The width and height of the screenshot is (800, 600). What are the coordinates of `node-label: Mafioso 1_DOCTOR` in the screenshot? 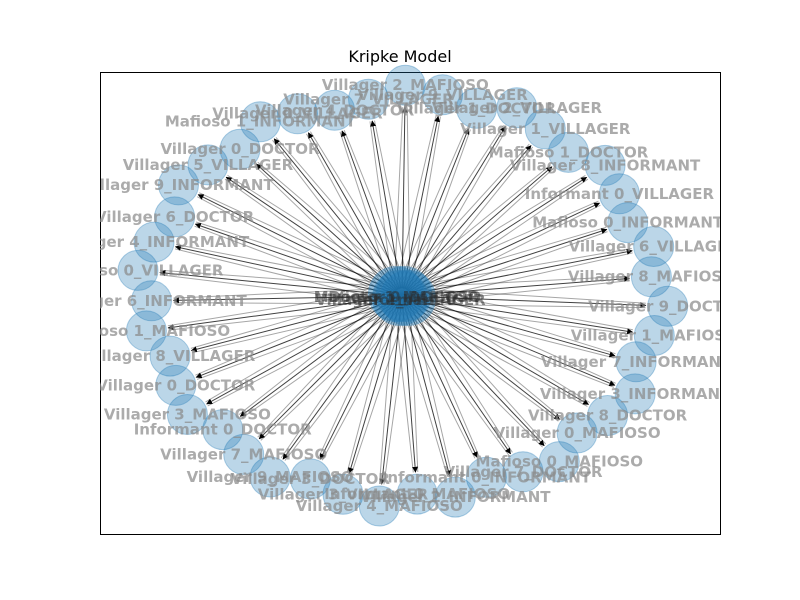 It's located at (569, 152).